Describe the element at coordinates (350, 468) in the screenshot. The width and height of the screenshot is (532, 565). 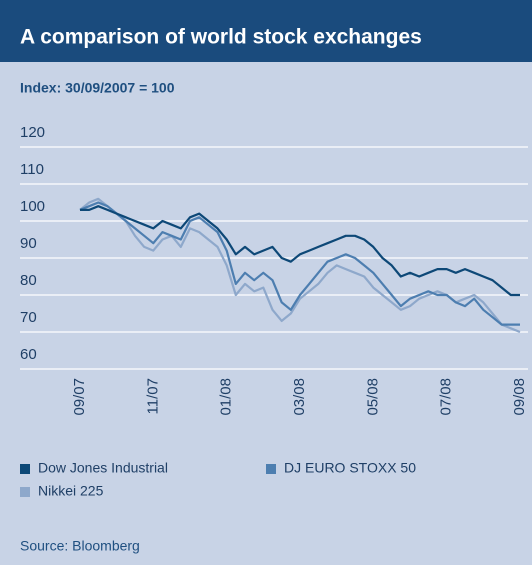
I see `legend-label: DJ EURO STOXX 50` at that location.